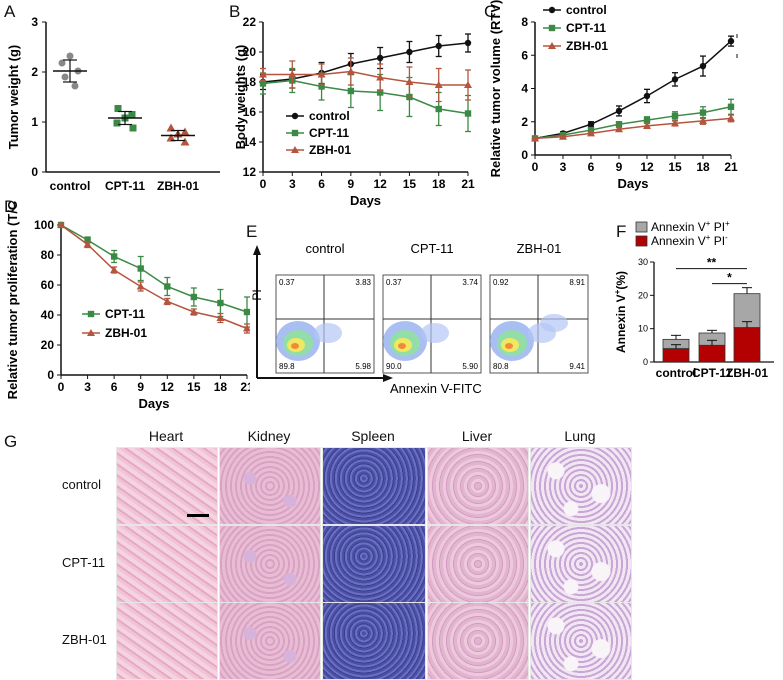  Describe the element at coordinates (48, 315) in the screenshot. I see `y-tick-label: 40` at that location.